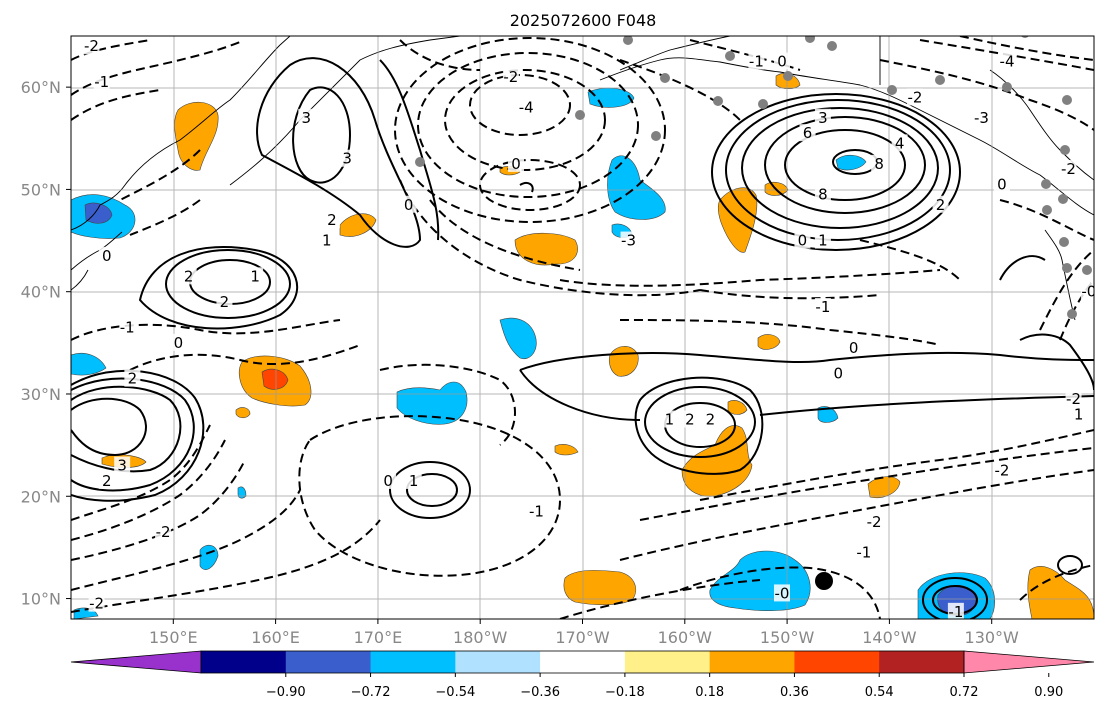 This screenshot has width=1105, height=712. I want to click on lon-tick-label: 160°E, so click(275, 637).